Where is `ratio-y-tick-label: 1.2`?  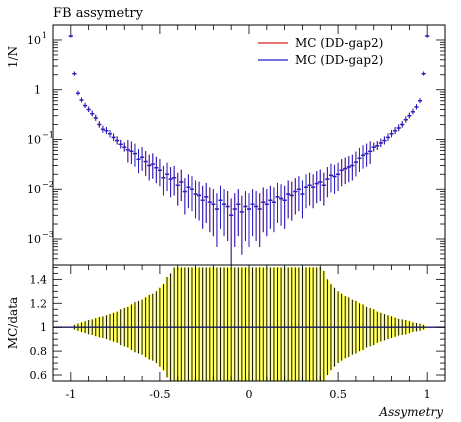
ratio-y-tick-label: 1.2 is located at coordinates (39, 303).